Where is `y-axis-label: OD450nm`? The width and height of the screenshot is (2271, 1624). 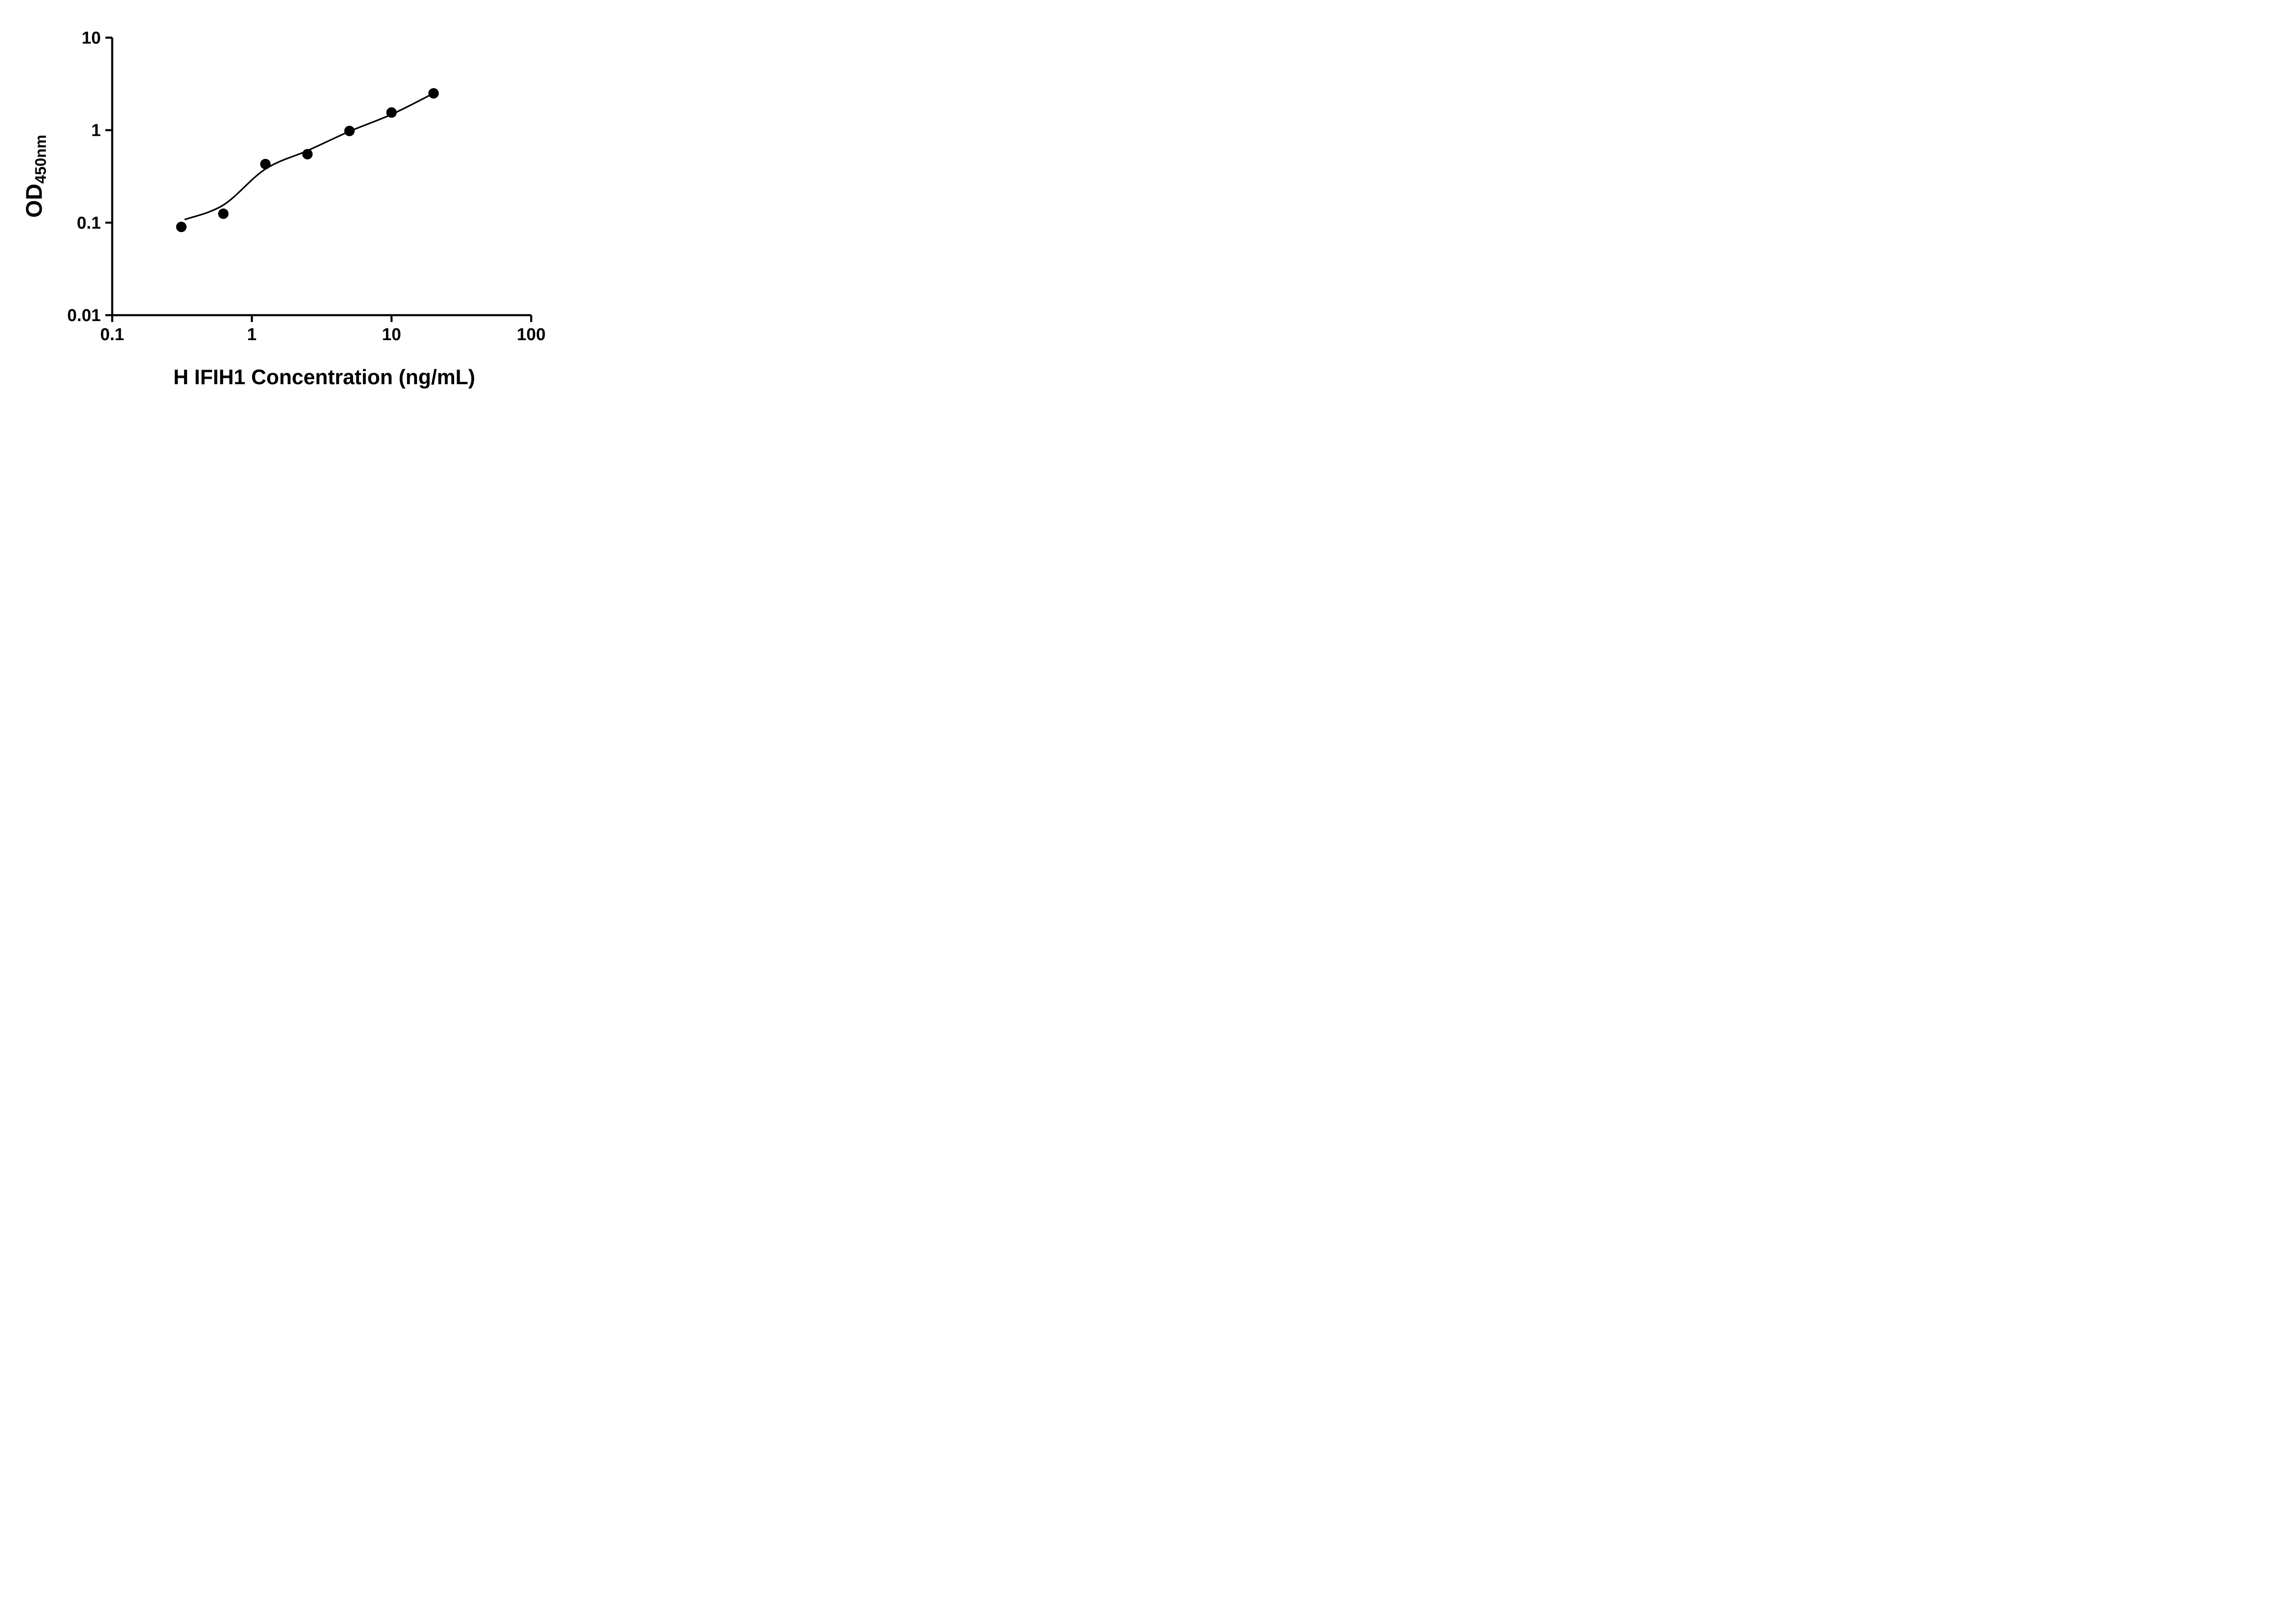
y-axis-label: OD450nm is located at coordinates (35, 176).